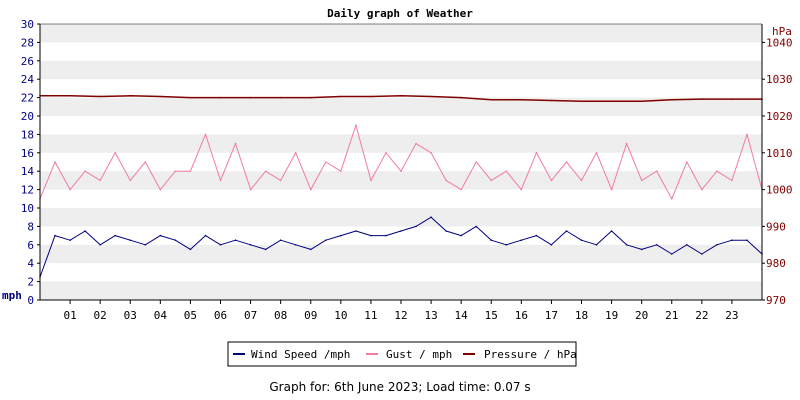 This screenshot has height=400, width=800. I want to click on x-tick-label: 15, so click(491, 315).